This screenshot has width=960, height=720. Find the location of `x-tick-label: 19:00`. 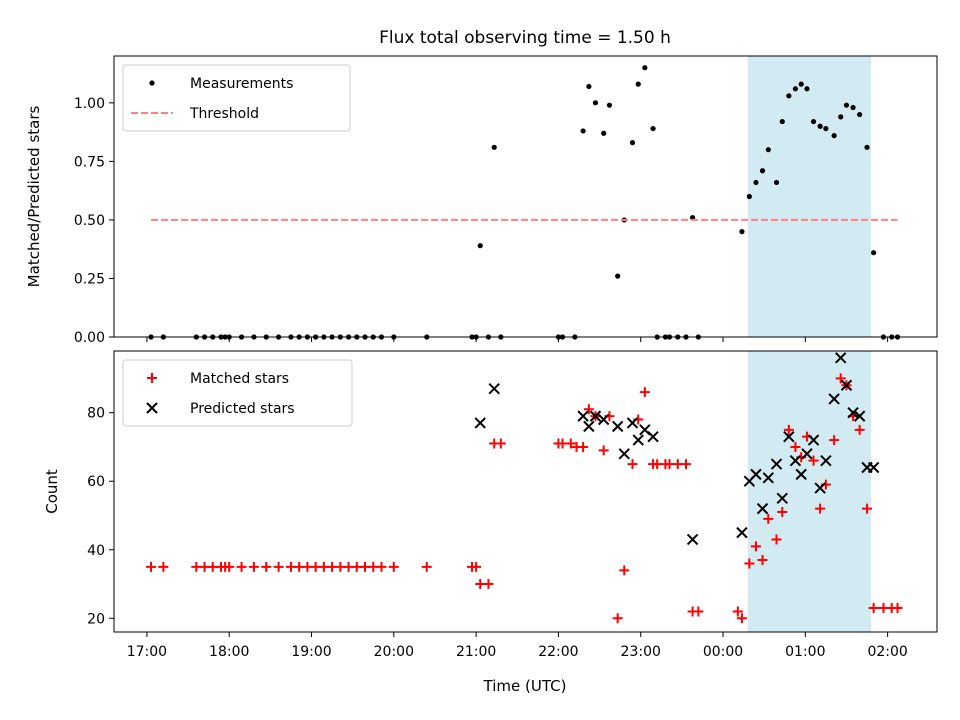

x-tick-label: 19:00 is located at coordinates (311, 652).